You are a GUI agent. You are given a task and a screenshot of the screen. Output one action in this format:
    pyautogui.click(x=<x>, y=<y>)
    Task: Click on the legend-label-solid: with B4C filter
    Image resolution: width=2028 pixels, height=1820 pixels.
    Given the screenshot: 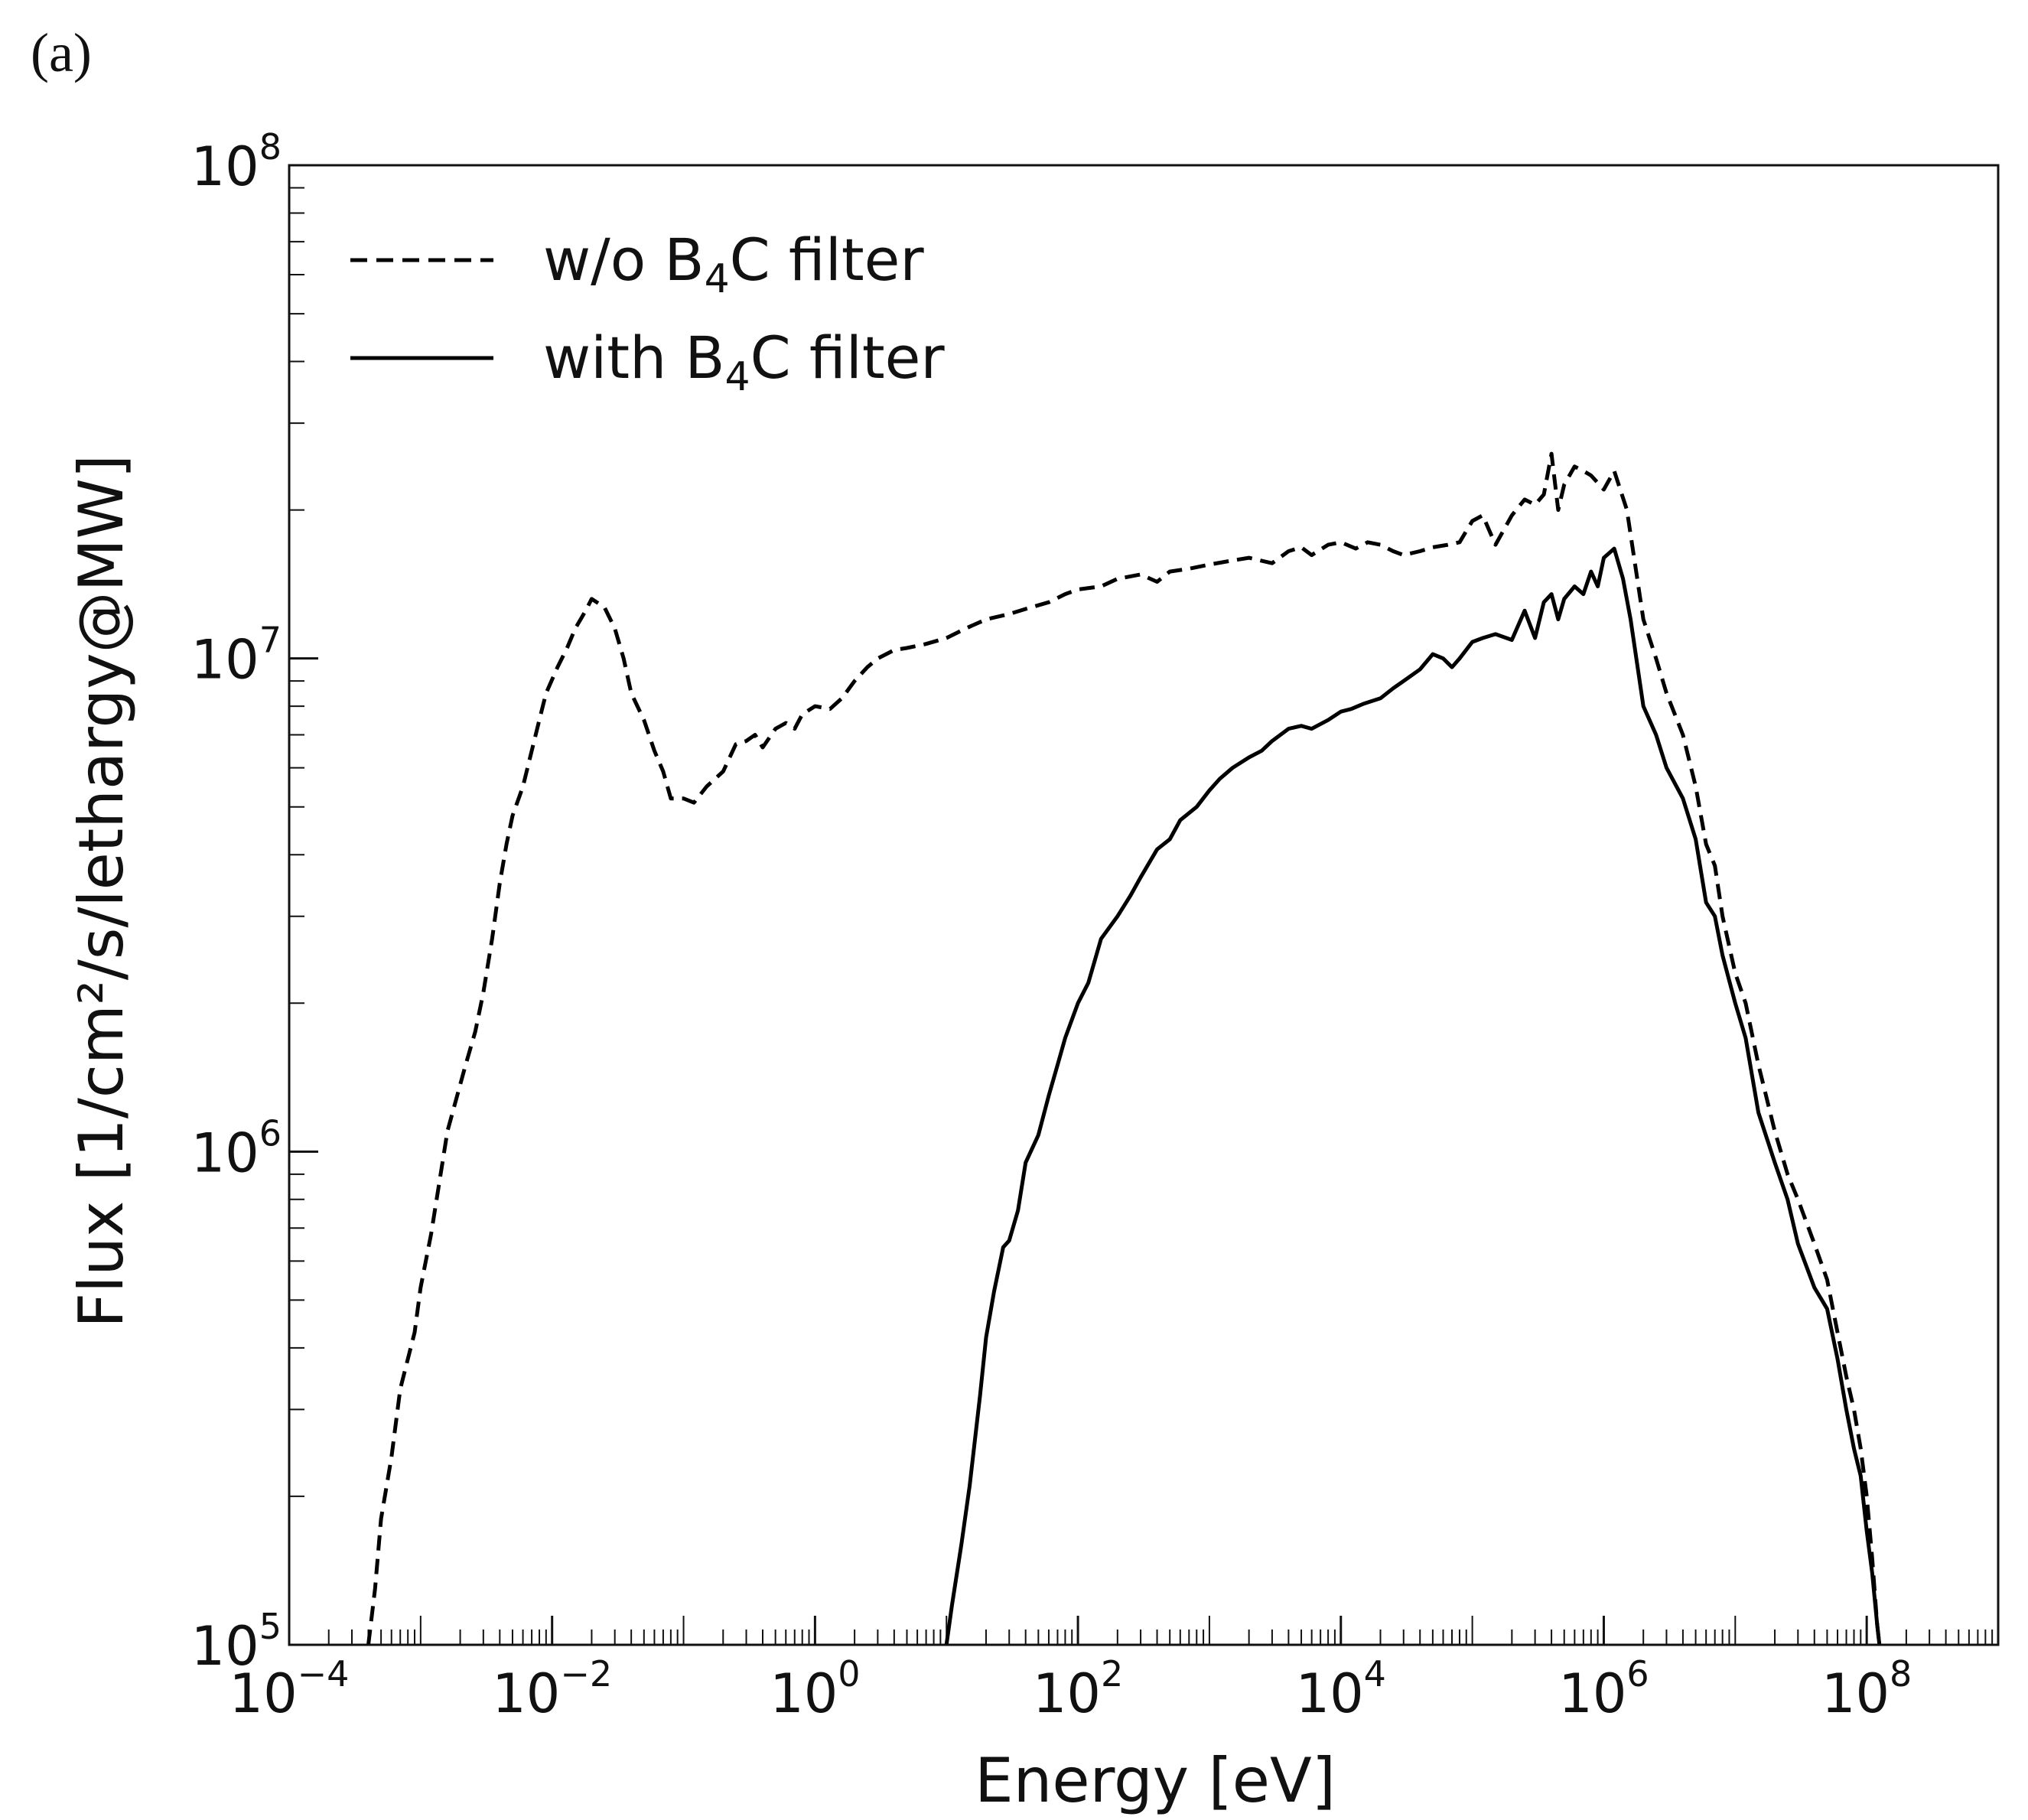 What is the action you would take?
    pyautogui.click(x=744, y=362)
    